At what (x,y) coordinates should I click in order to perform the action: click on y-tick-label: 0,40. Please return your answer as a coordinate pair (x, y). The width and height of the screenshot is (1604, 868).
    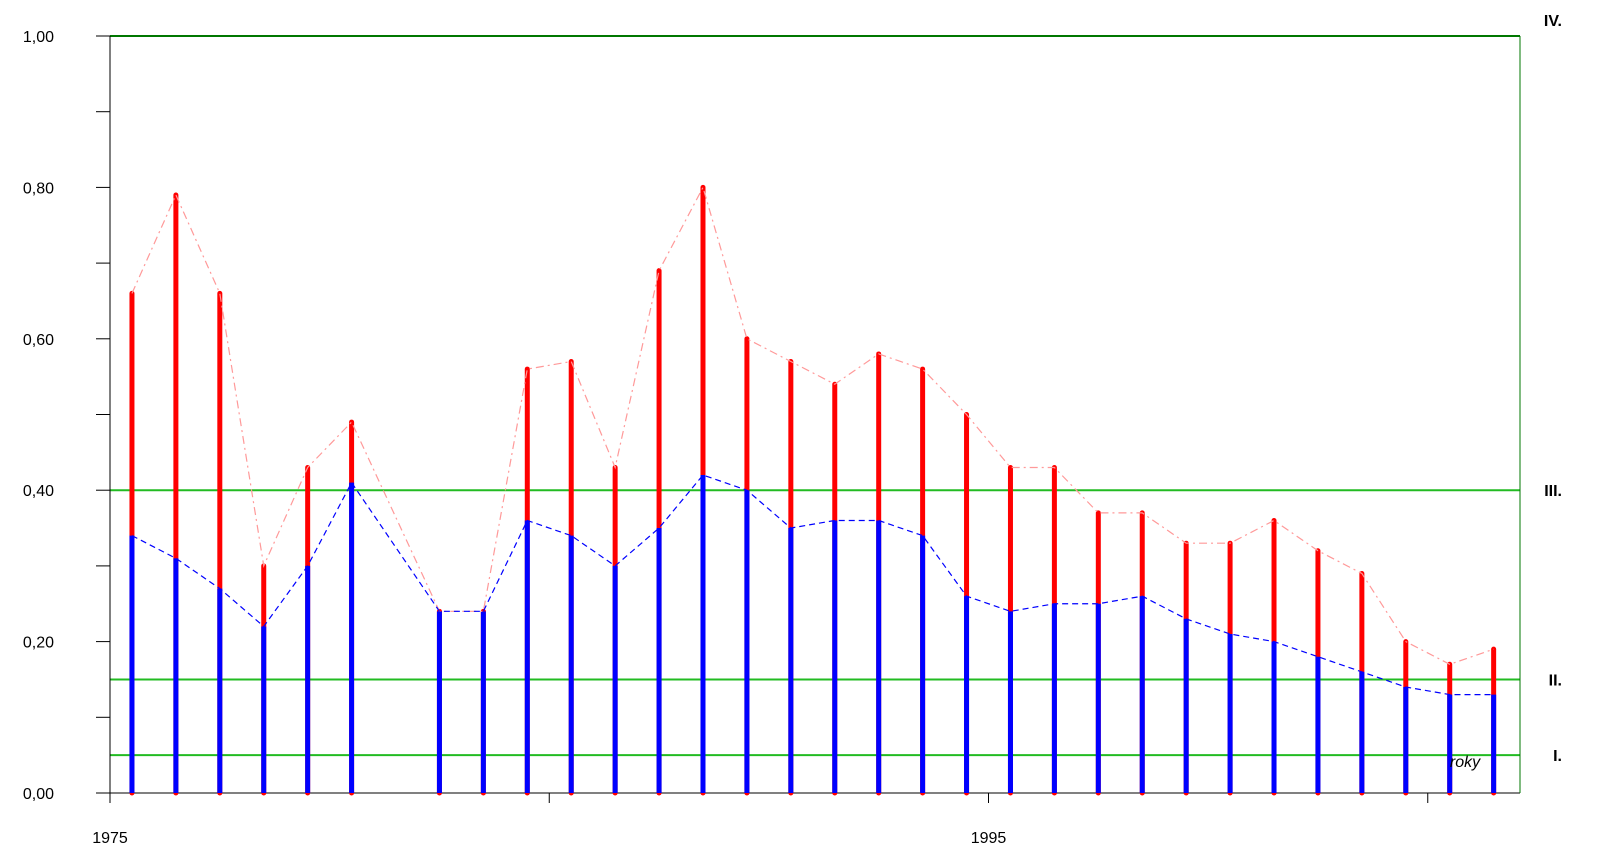
    Looking at the image, I should click on (38, 491).